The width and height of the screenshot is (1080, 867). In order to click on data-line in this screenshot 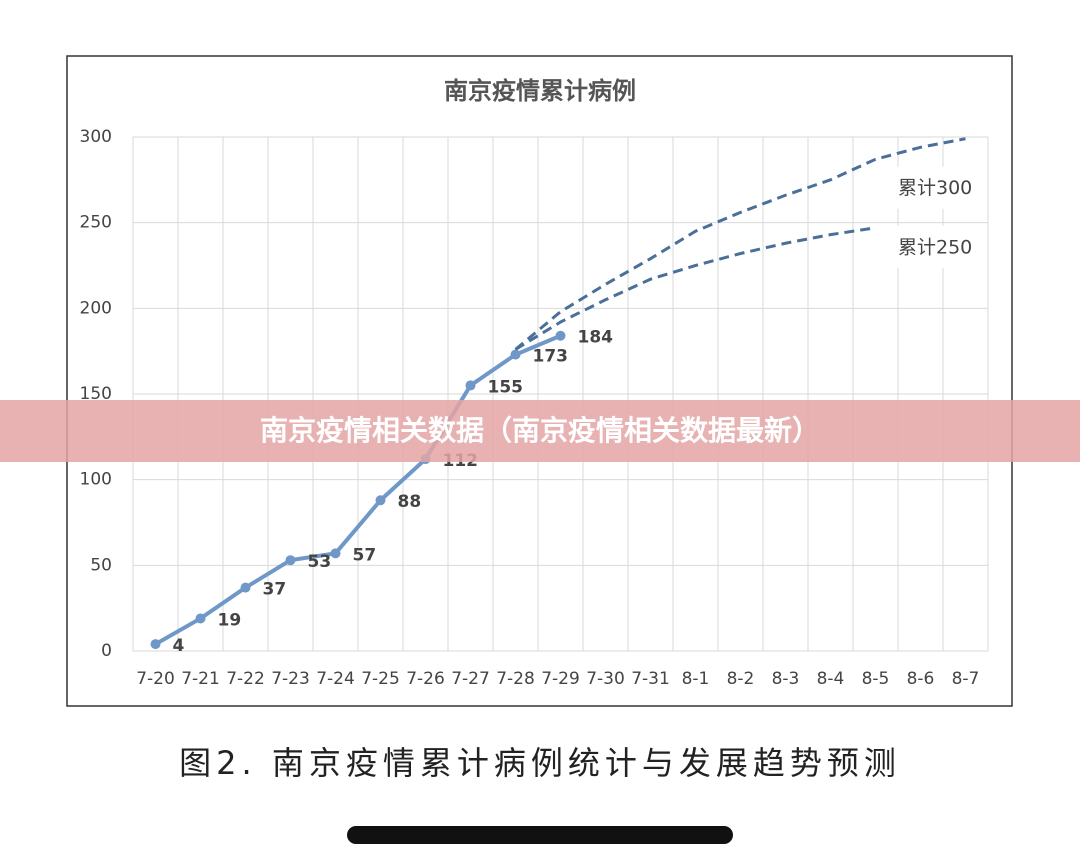, I will do `click(358, 489)`.